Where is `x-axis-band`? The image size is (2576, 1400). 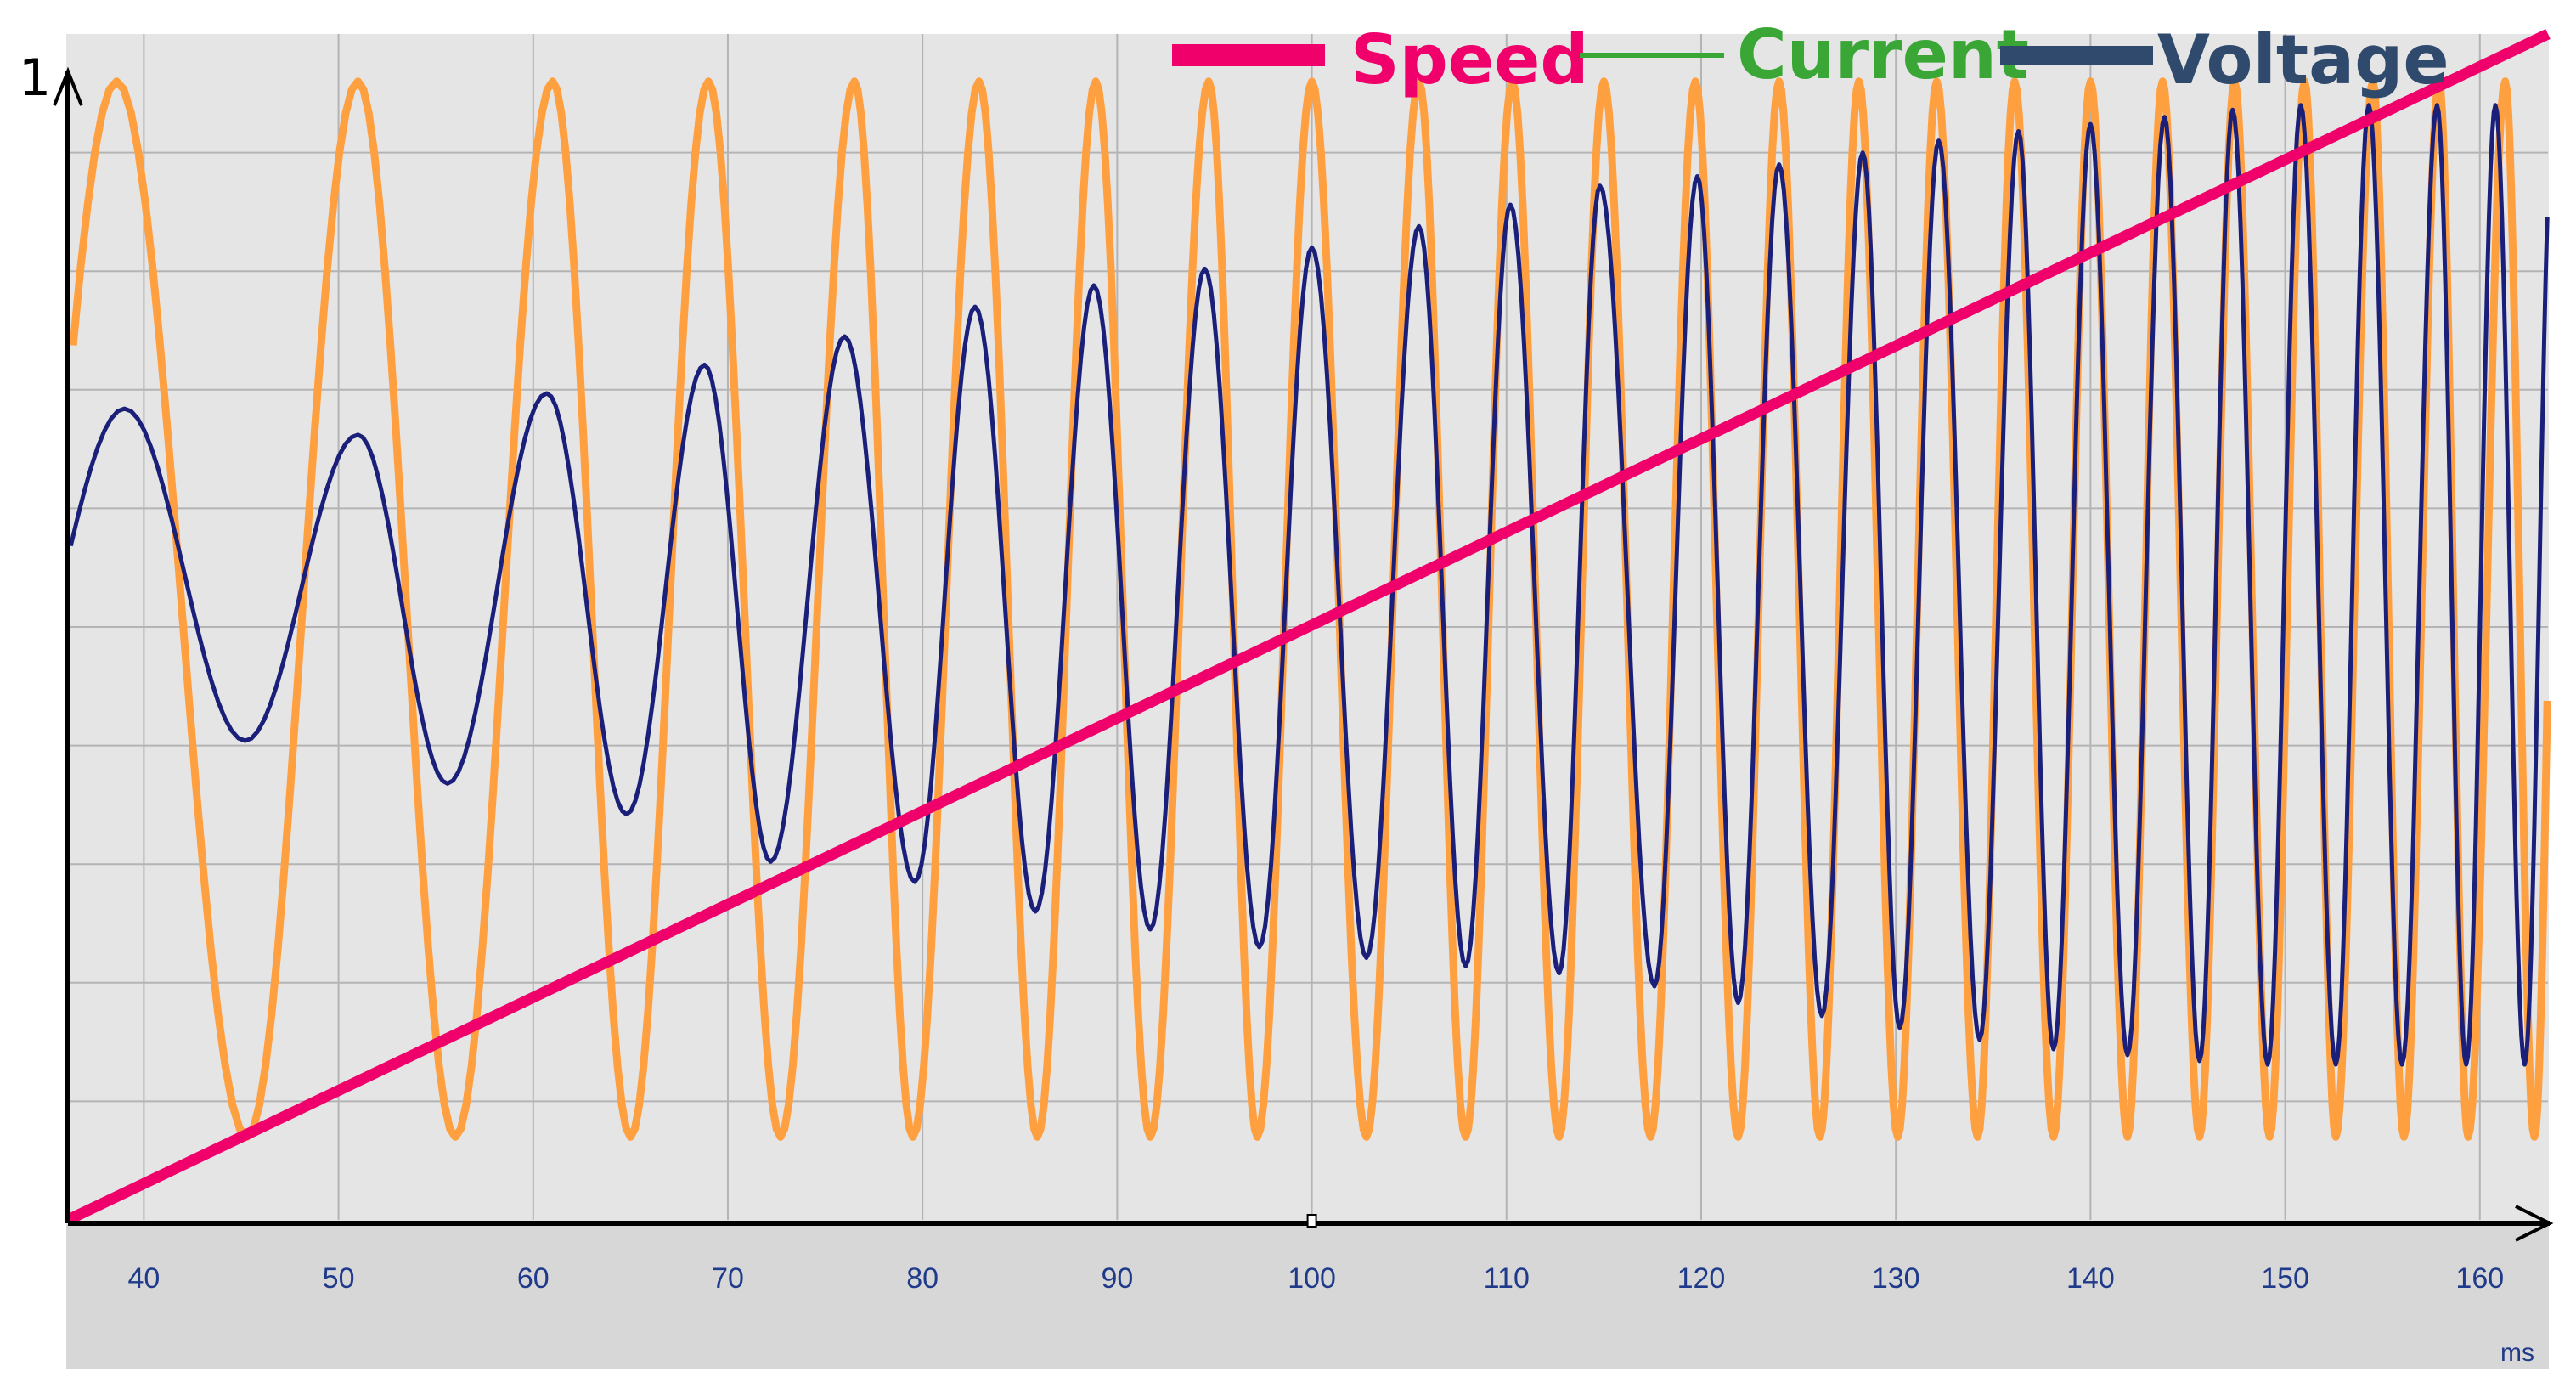 x-axis-band is located at coordinates (1307, 1297).